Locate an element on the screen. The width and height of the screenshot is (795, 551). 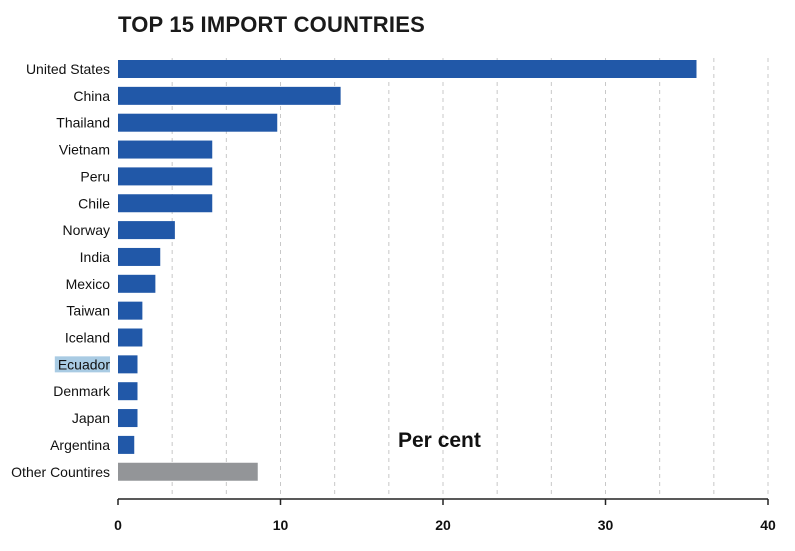
x-tick-label: 40 is located at coordinates (768, 525).